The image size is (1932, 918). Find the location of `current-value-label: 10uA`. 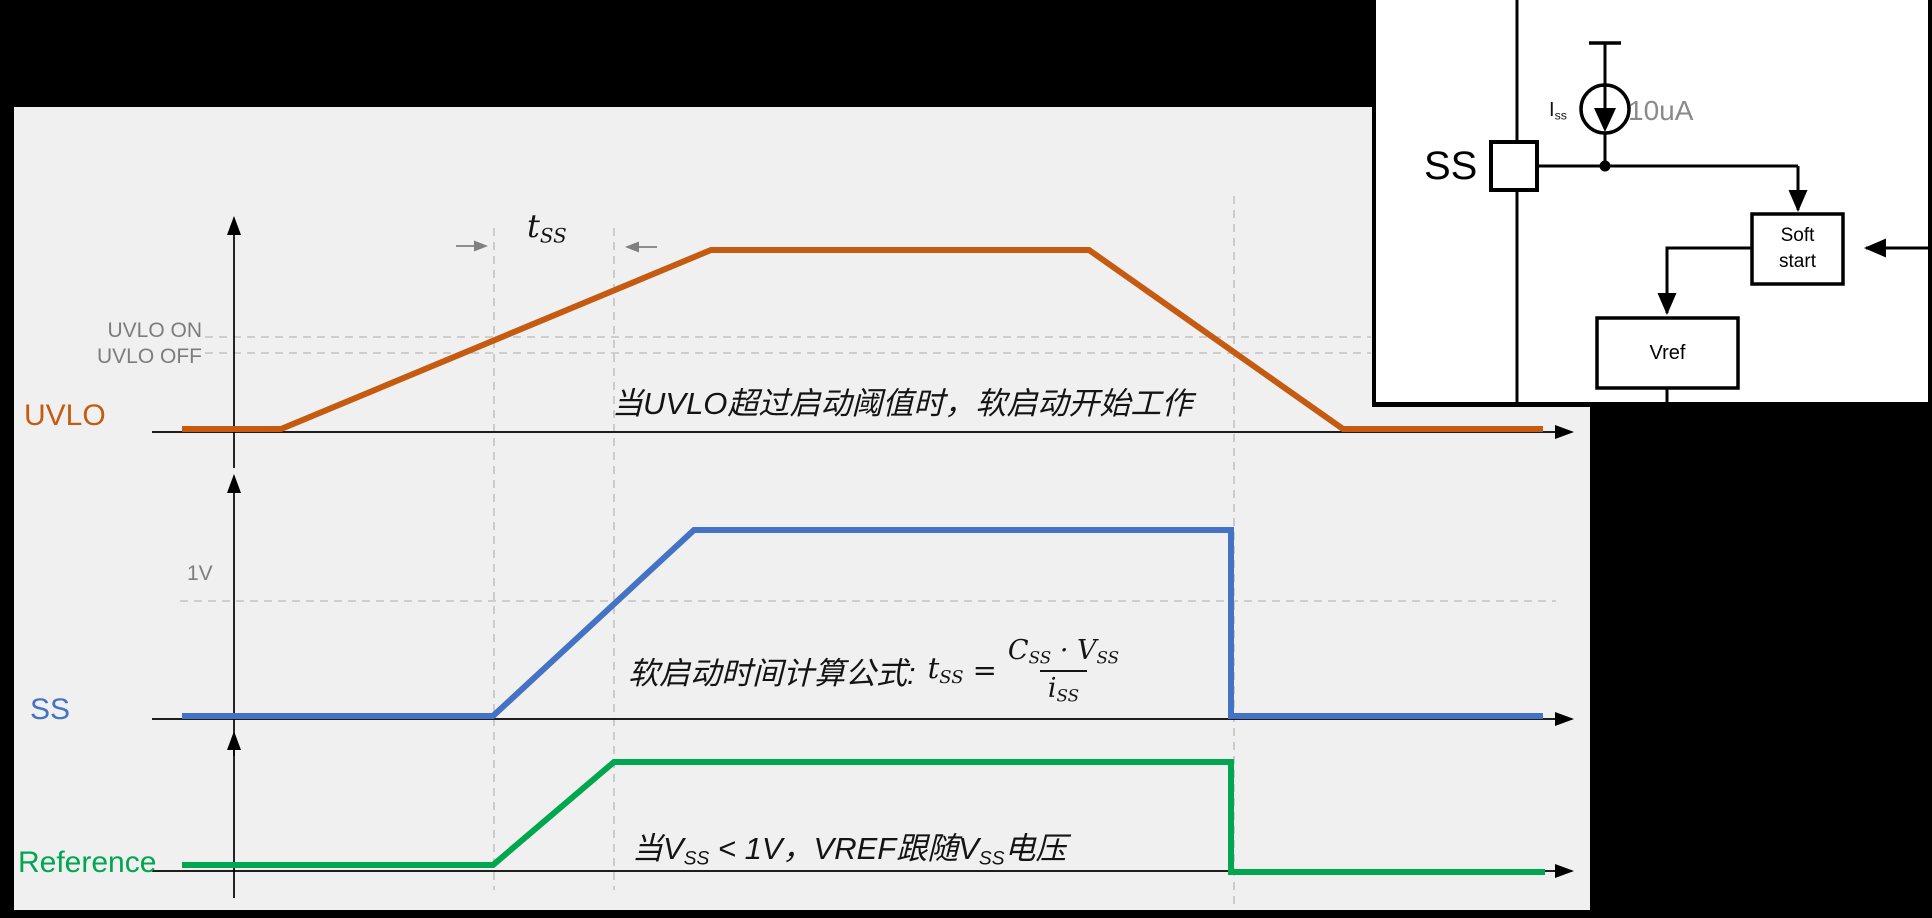

current-value-label: 10uA is located at coordinates (1661, 110).